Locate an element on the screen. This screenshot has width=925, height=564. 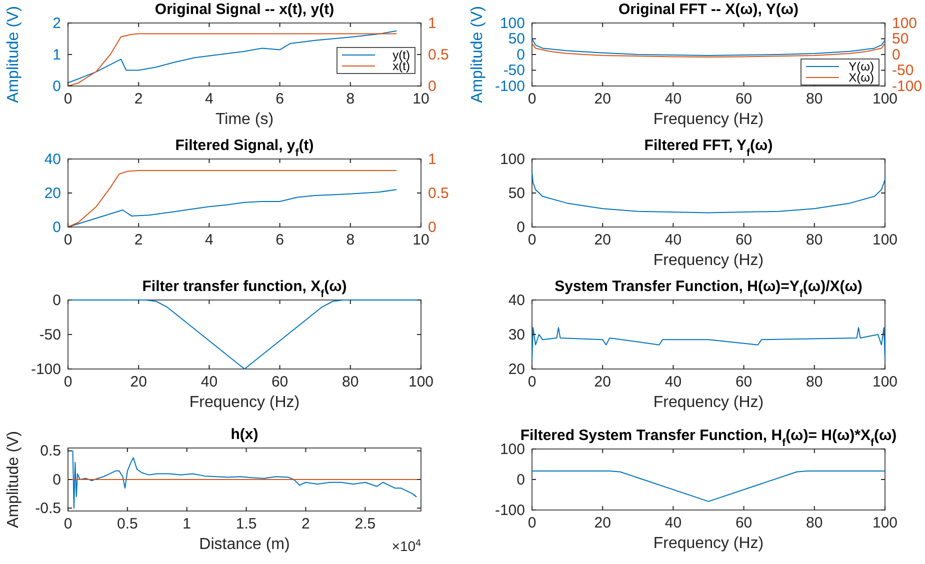
y-tick-label: 0.5 is located at coordinates (50, 451).